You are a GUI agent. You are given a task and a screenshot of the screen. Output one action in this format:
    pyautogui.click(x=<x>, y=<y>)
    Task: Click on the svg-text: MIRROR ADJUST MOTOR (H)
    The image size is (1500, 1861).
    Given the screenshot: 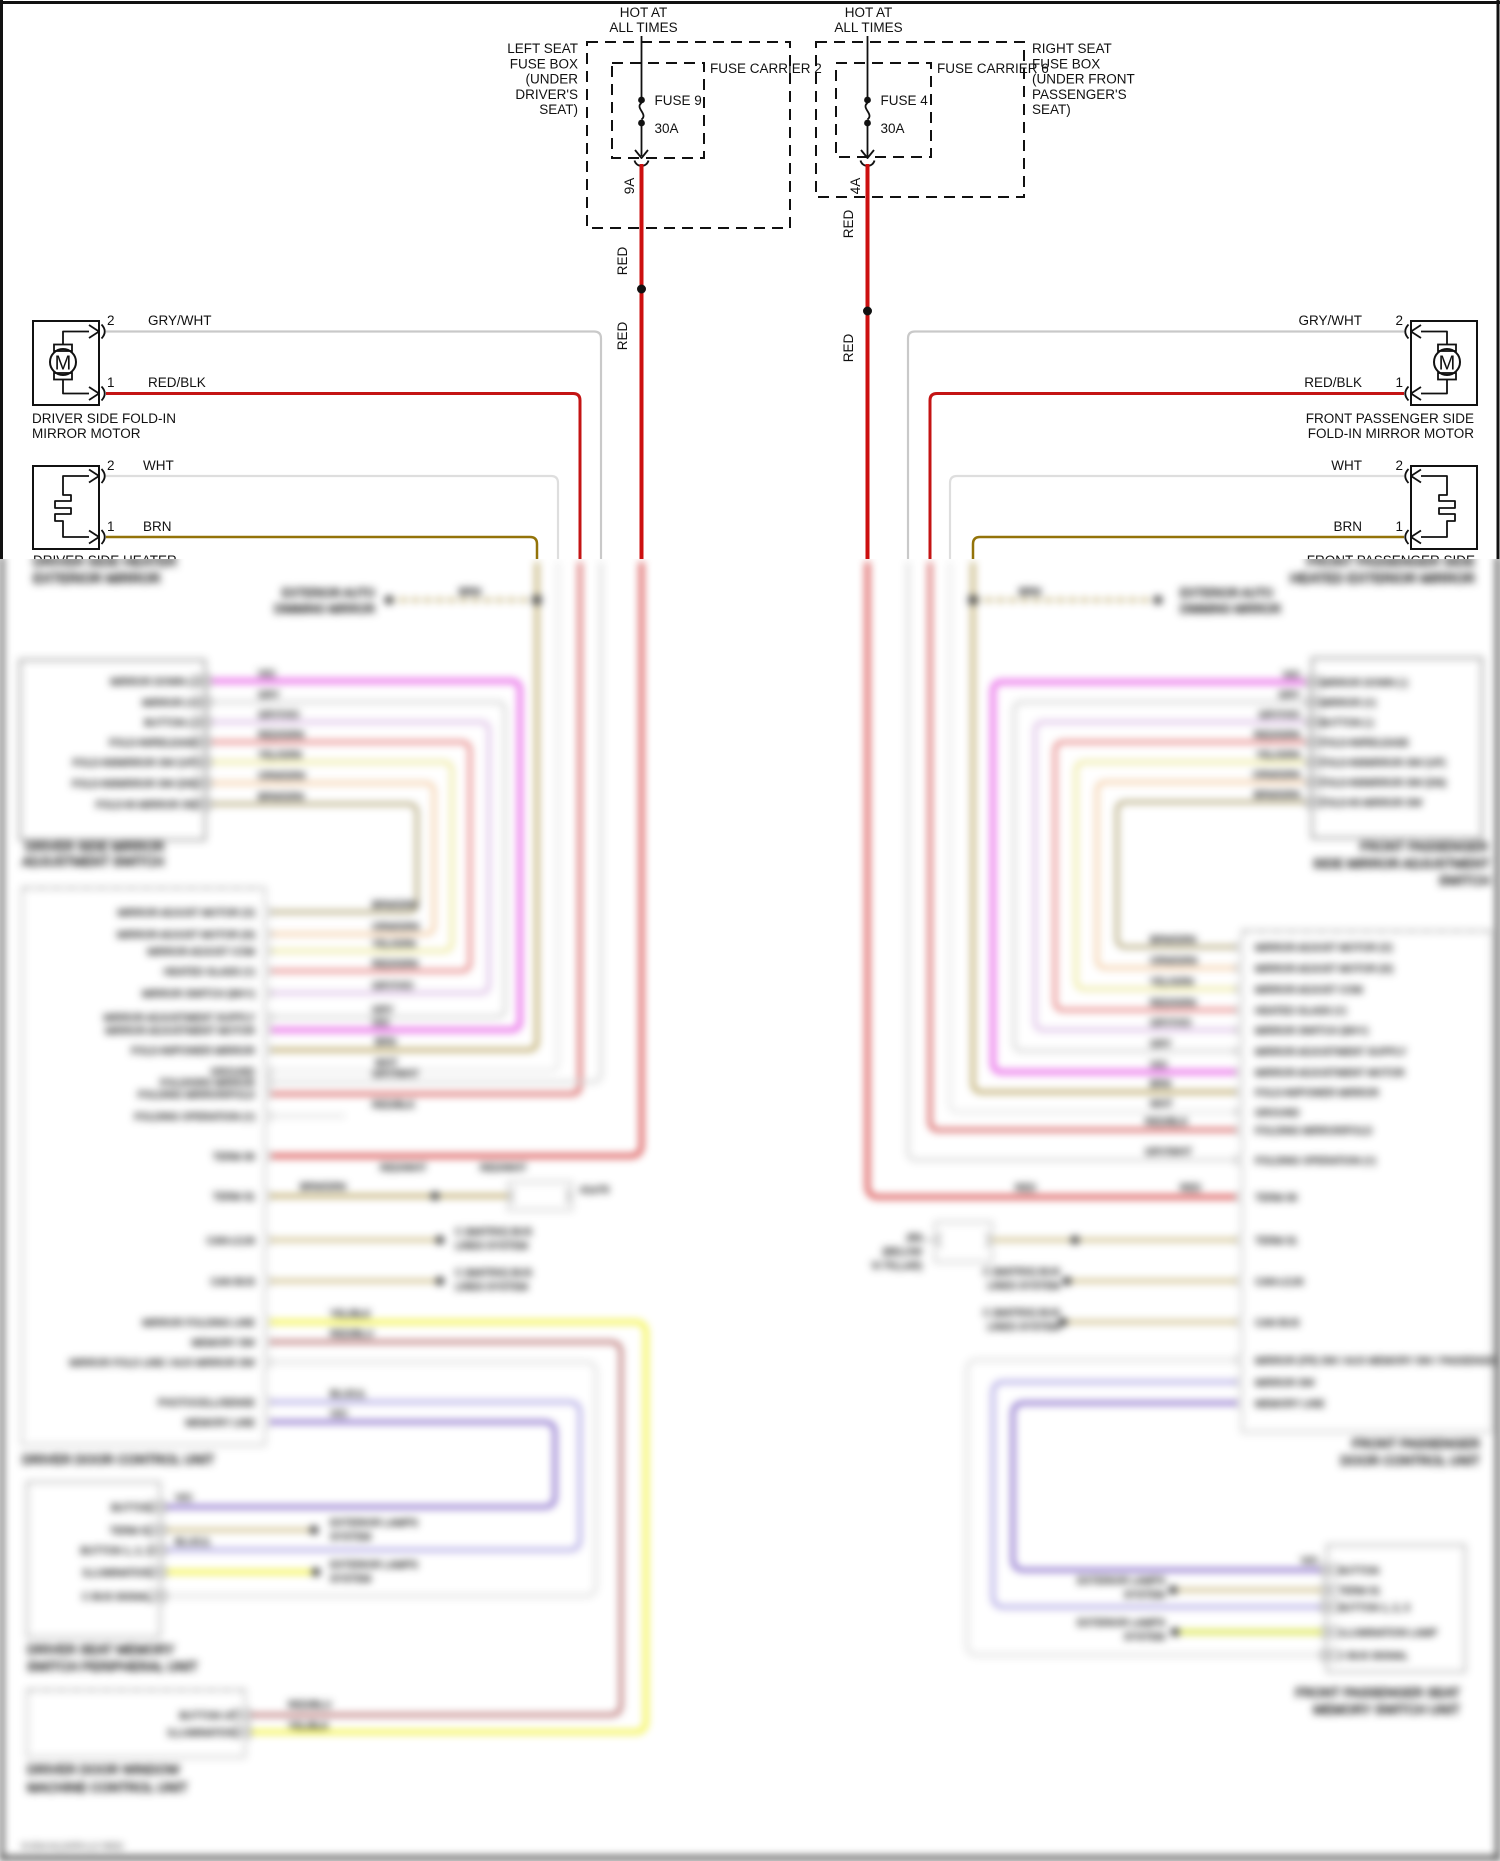 What is the action you would take?
    pyautogui.click(x=186, y=935)
    